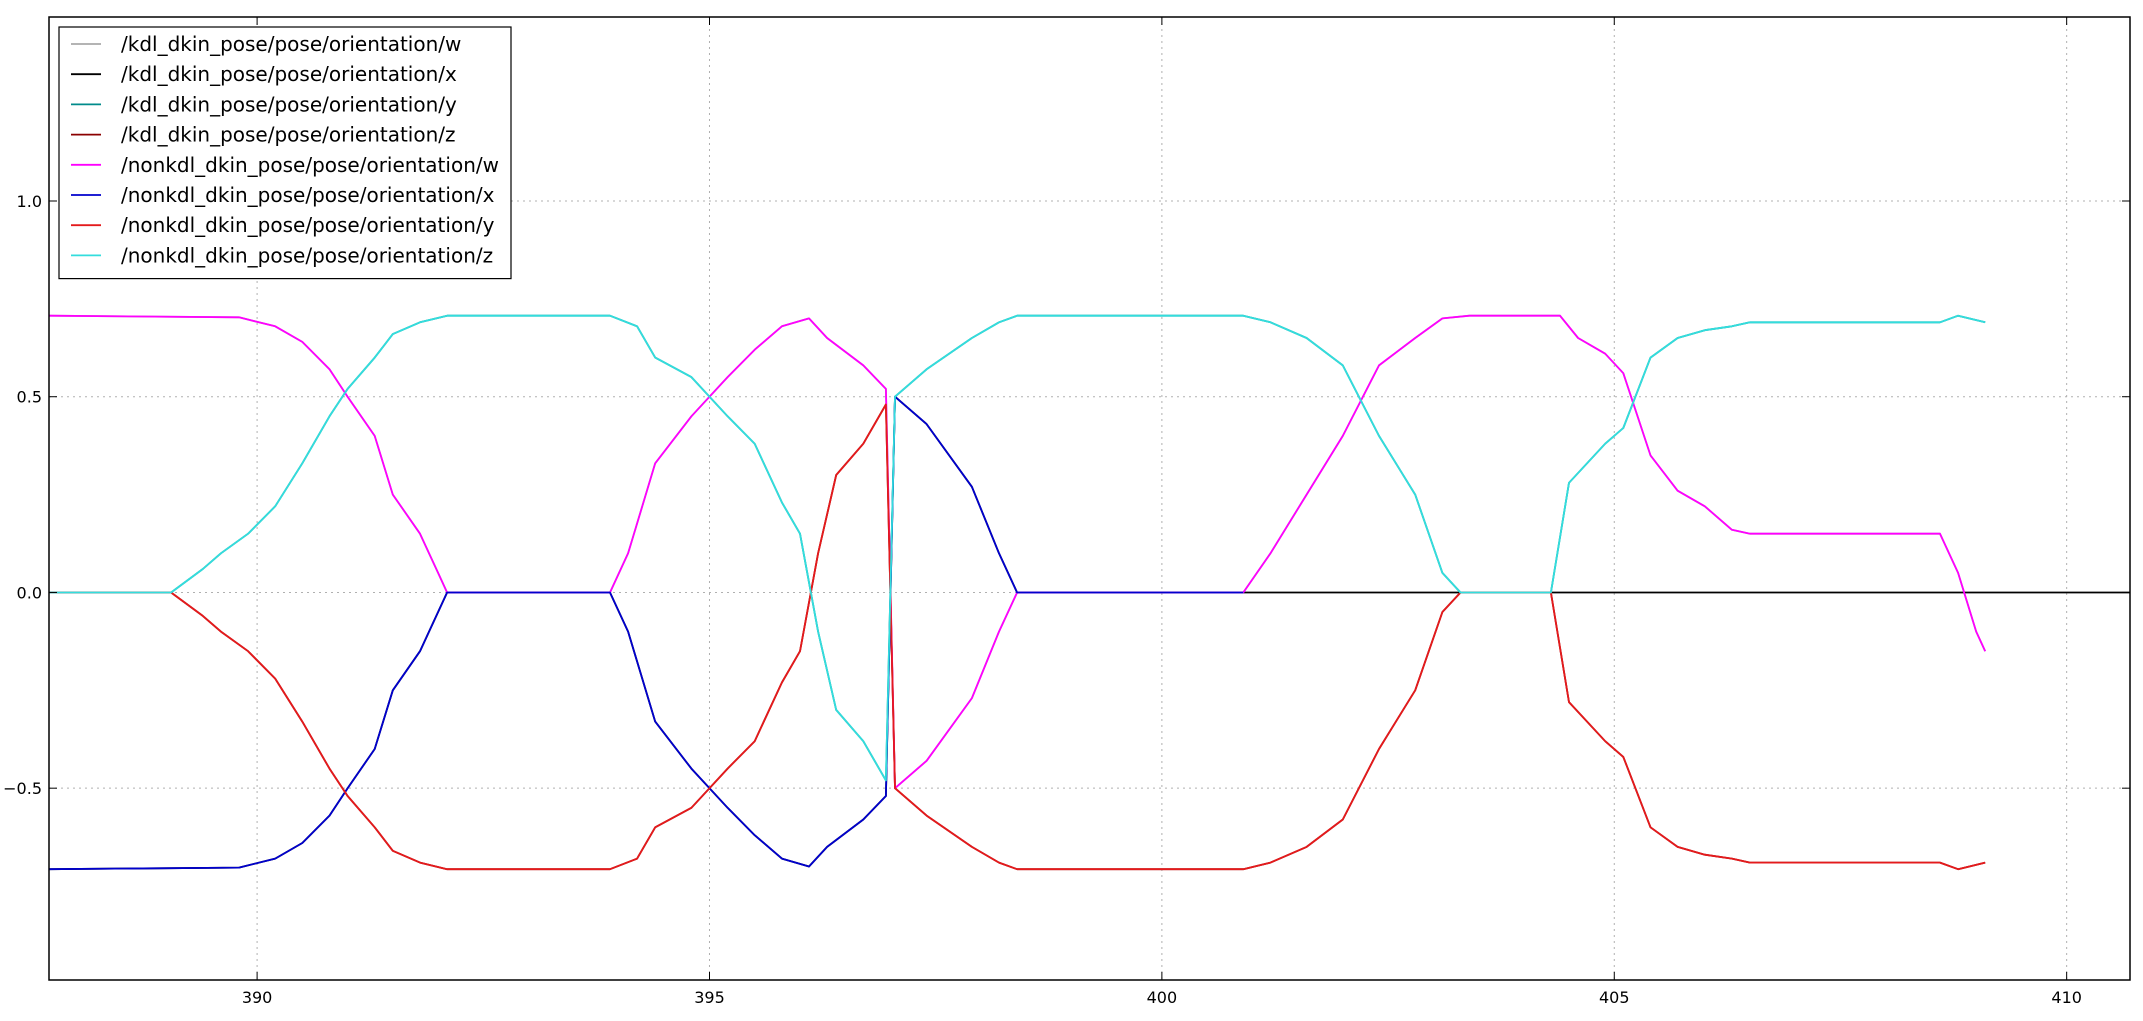 Image resolution: width=2143 pixels, height=1021 pixels. Describe the element at coordinates (1162, 997) in the screenshot. I see `x-tick-label: 400` at that location.